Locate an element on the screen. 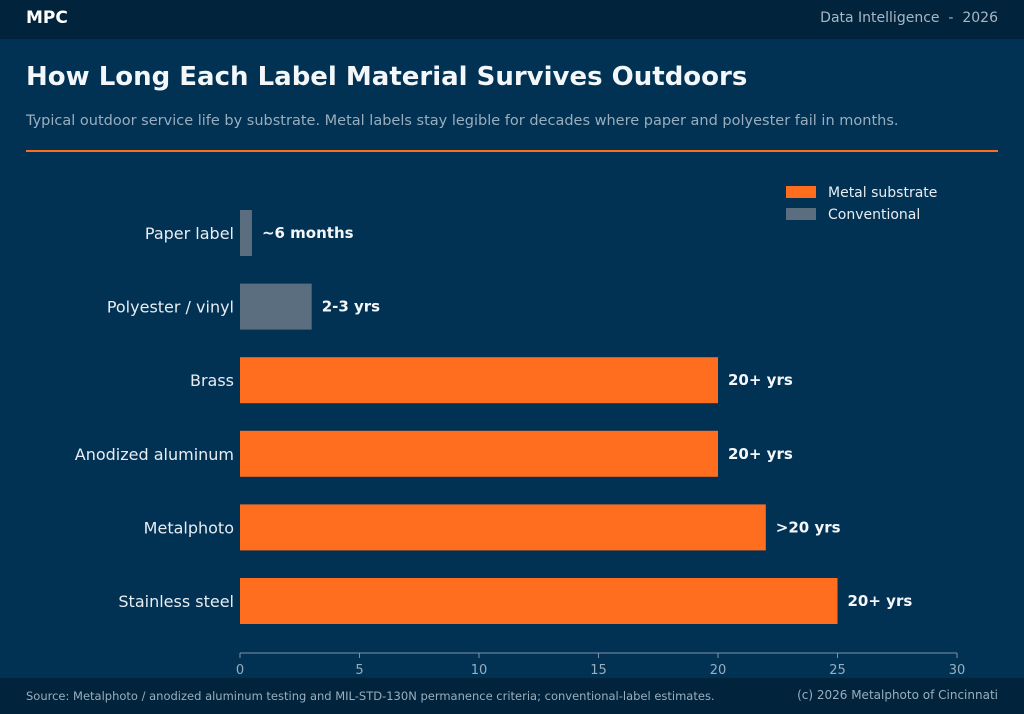  bar-polyester-vinyl is located at coordinates (276, 306).